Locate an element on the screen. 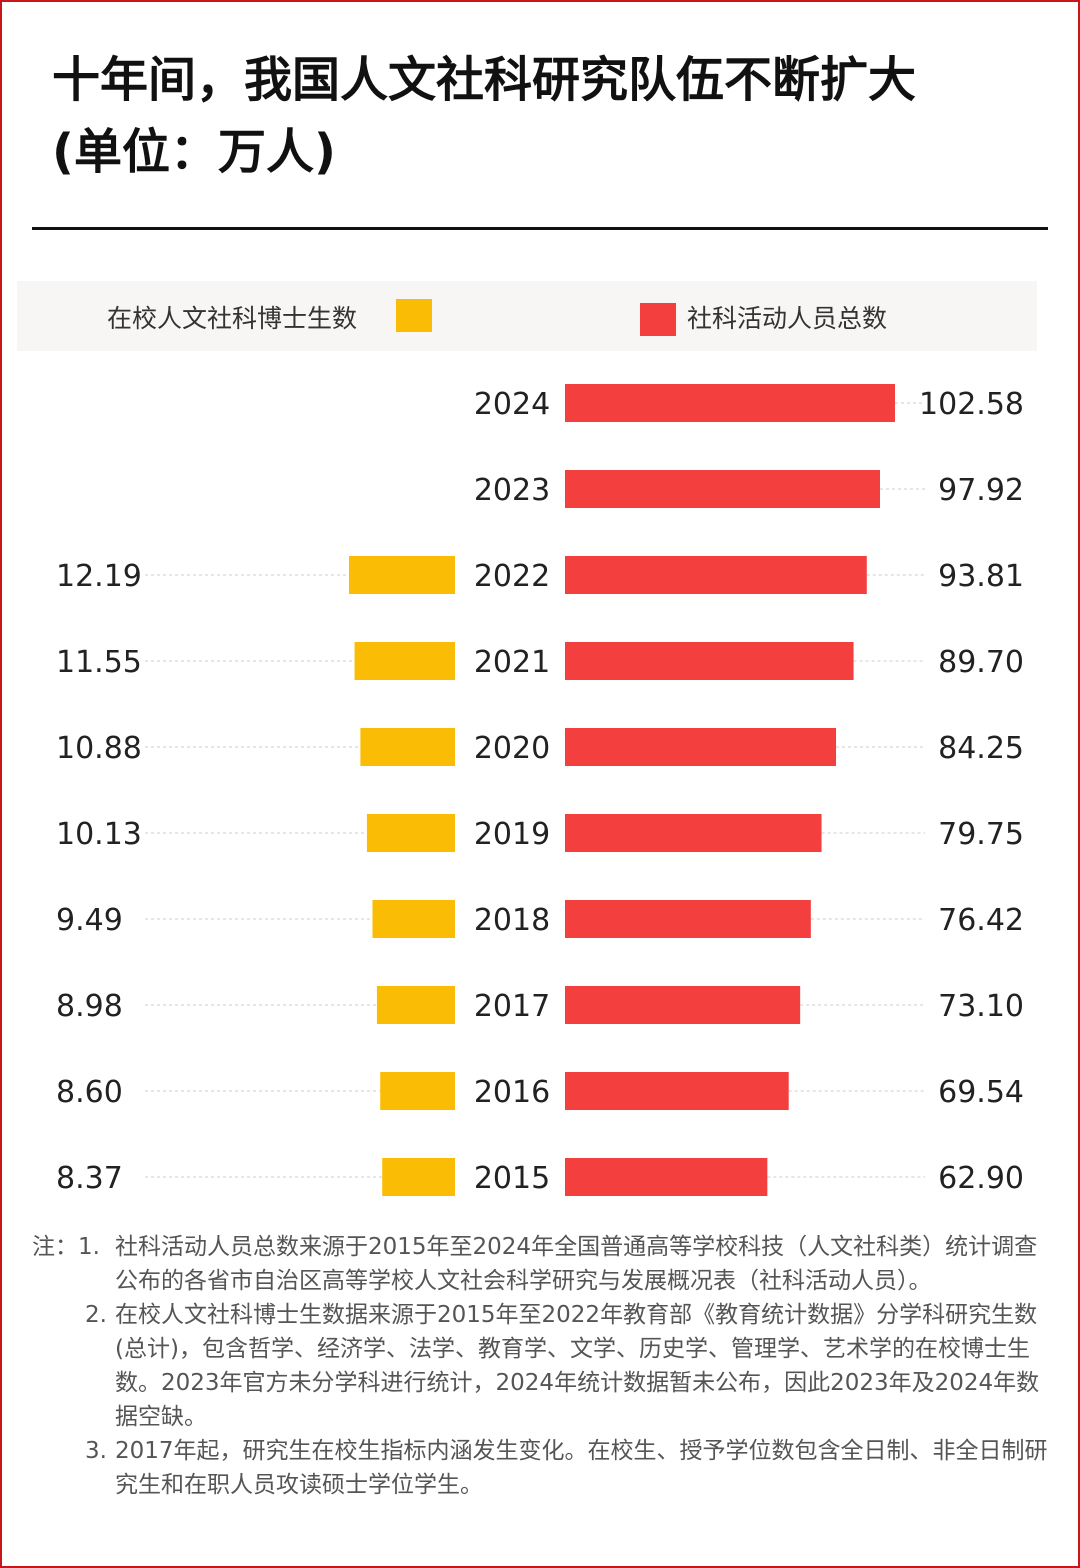  value-label-phd: 8.60 is located at coordinates (89, 1092).